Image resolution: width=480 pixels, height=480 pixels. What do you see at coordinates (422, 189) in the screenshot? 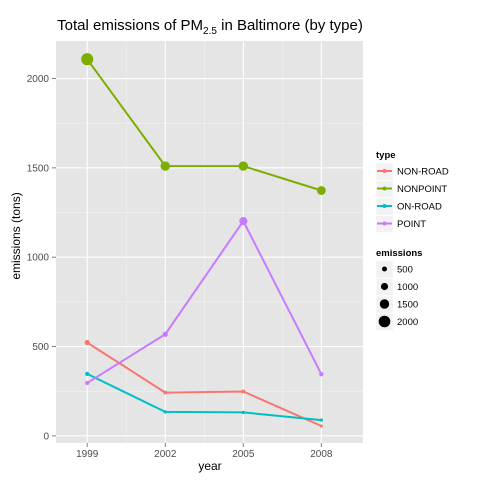
I see `legend-label: NONPOINT` at bounding box center [422, 189].